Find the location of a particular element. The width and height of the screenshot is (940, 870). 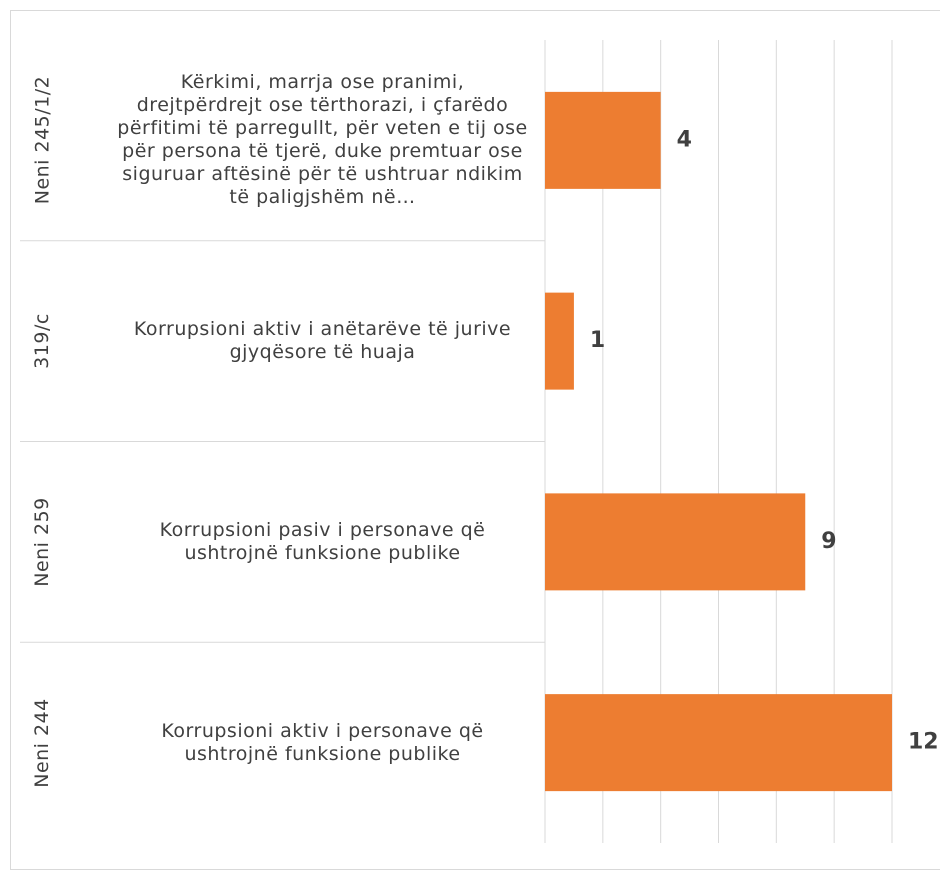

group-label: Neni 244 is located at coordinates (42, 742).